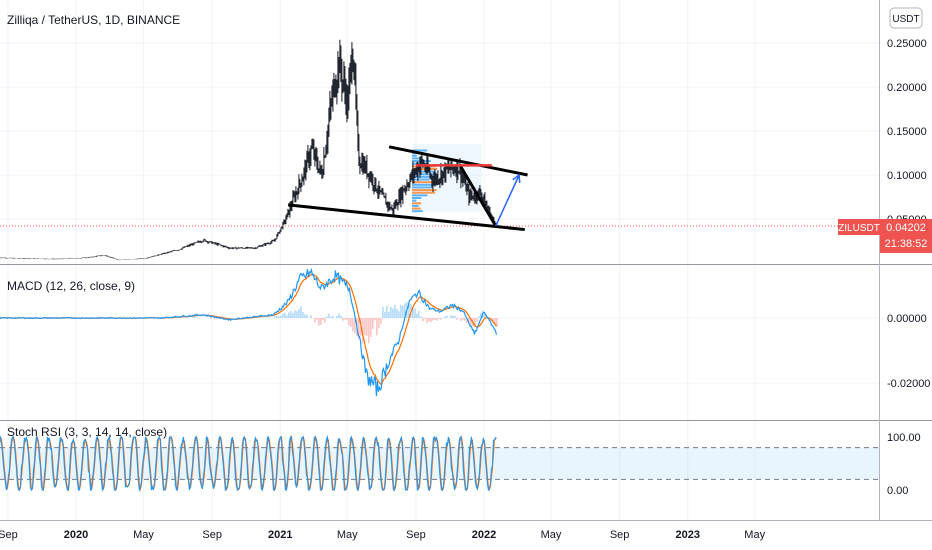  What do you see at coordinates (907, 319) in the screenshot?
I see `macd-tick-label: 0.00000` at bounding box center [907, 319].